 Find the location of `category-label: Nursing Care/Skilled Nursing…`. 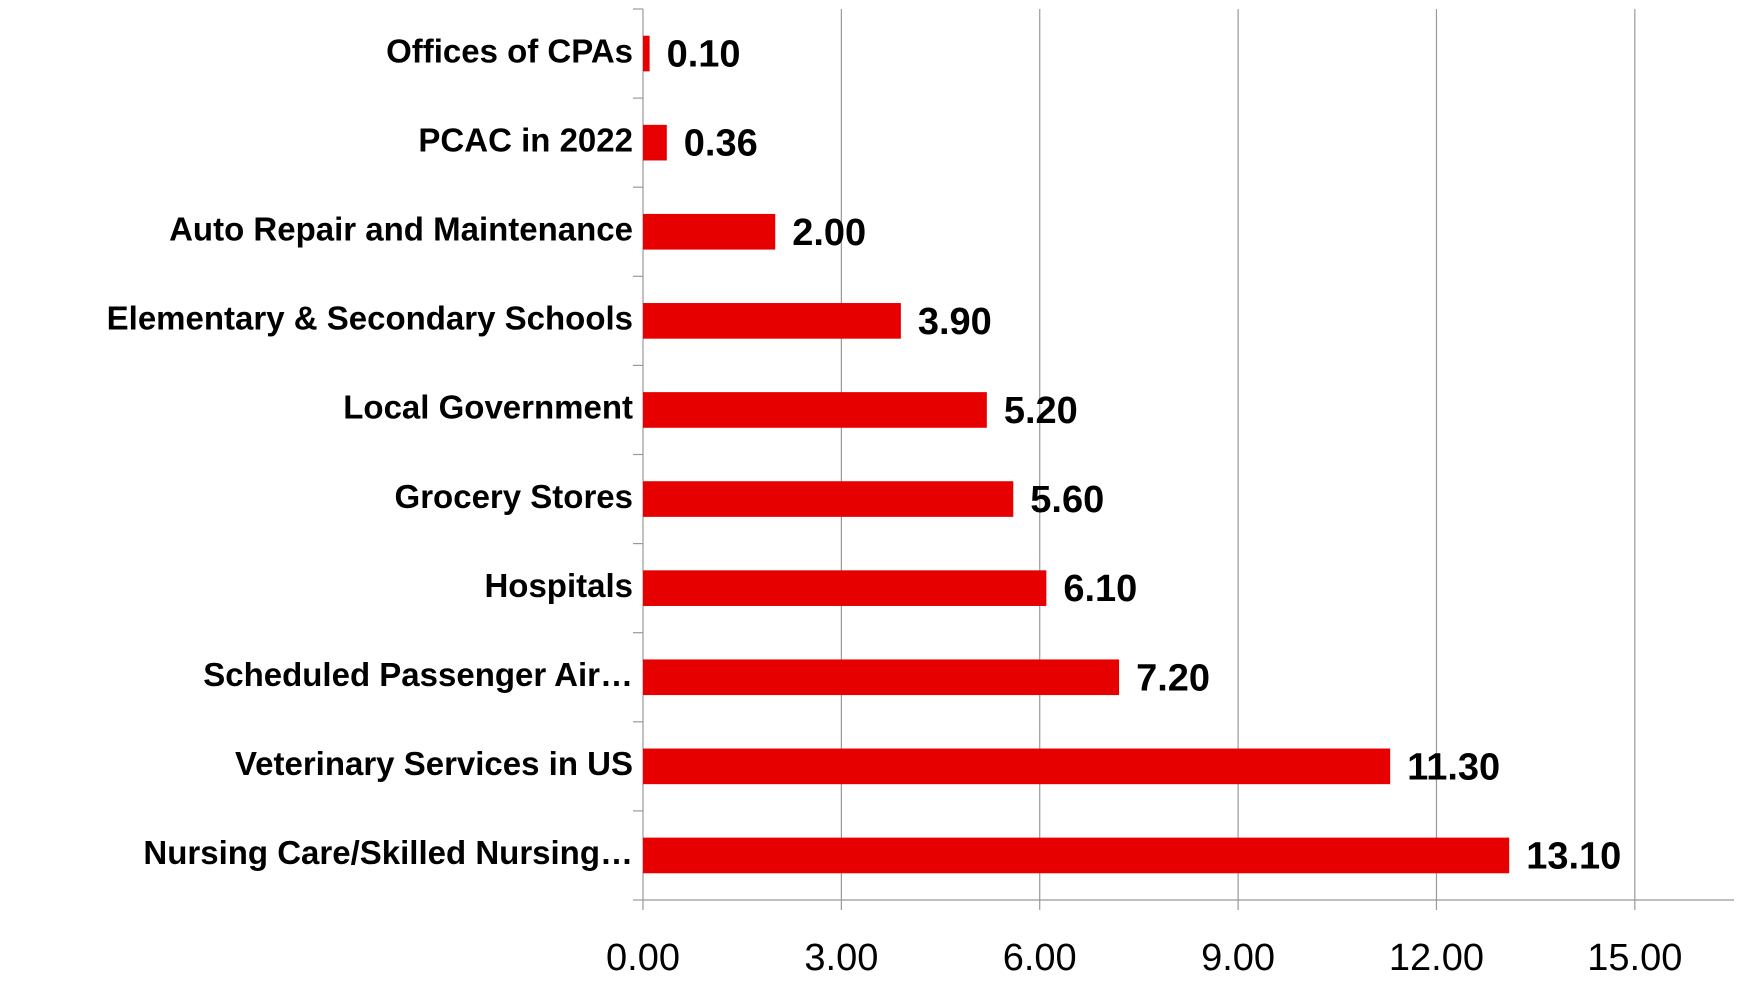

category-label: Nursing Care/Skilled Nursing… is located at coordinates (388, 852).